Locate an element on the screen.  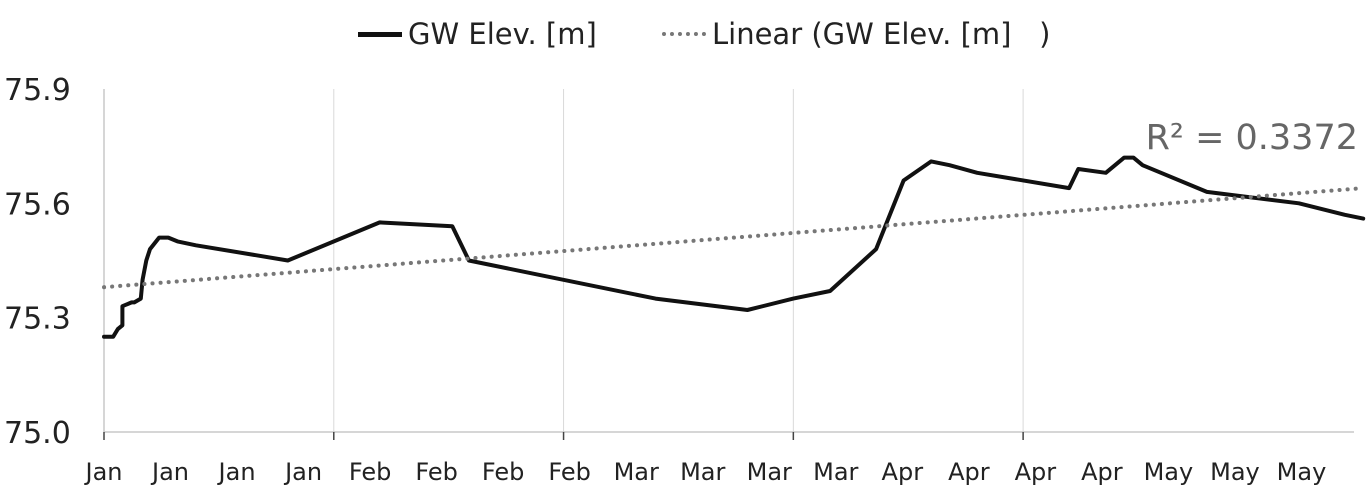
y-tick-label: 75.0 is located at coordinates (37, 433).